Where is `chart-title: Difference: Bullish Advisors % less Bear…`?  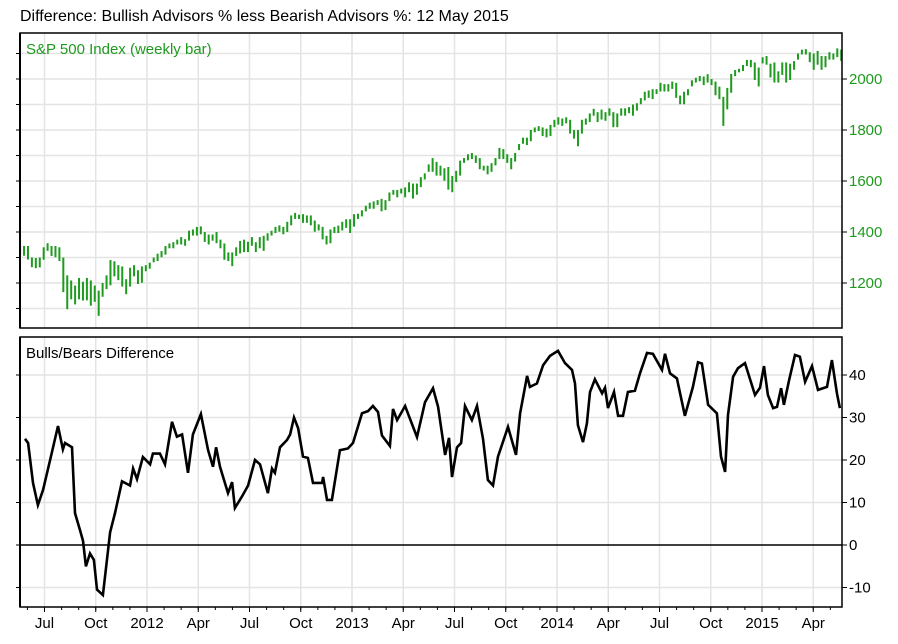 chart-title: Difference: Bullish Advisors % less Bear… is located at coordinates (264, 16).